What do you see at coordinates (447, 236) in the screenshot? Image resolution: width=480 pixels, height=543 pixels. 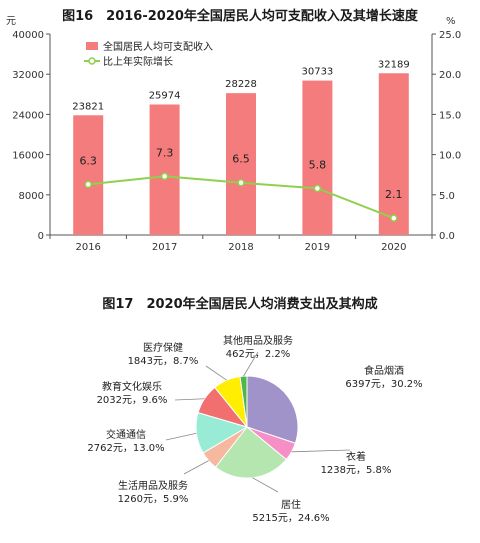 I see `y-right-tick-label: 0.0` at bounding box center [447, 236].